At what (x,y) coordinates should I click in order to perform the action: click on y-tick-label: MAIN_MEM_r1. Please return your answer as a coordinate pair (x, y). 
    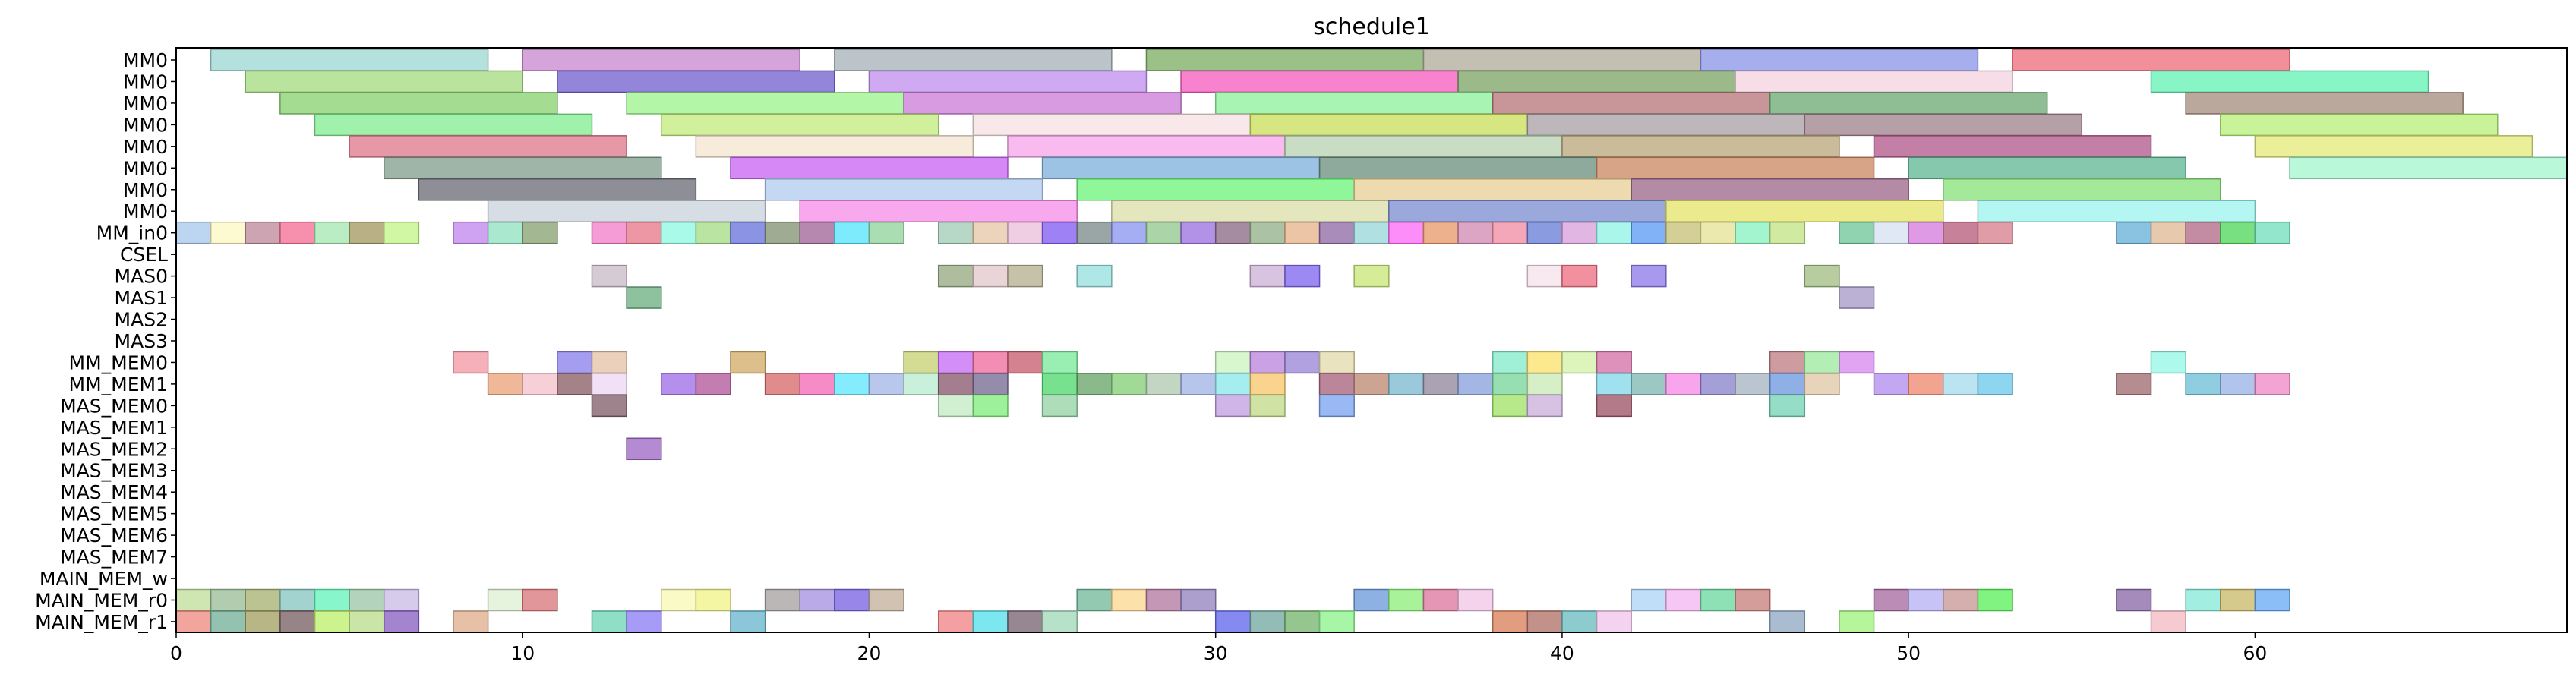
    Looking at the image, I should click on (101, 622).